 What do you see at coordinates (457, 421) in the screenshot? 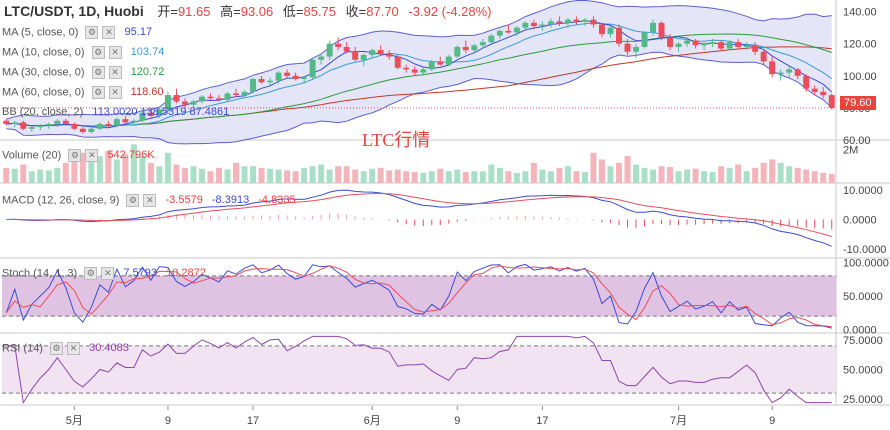
I see `x-tick-label: 9` at bounding box center [457, 421].